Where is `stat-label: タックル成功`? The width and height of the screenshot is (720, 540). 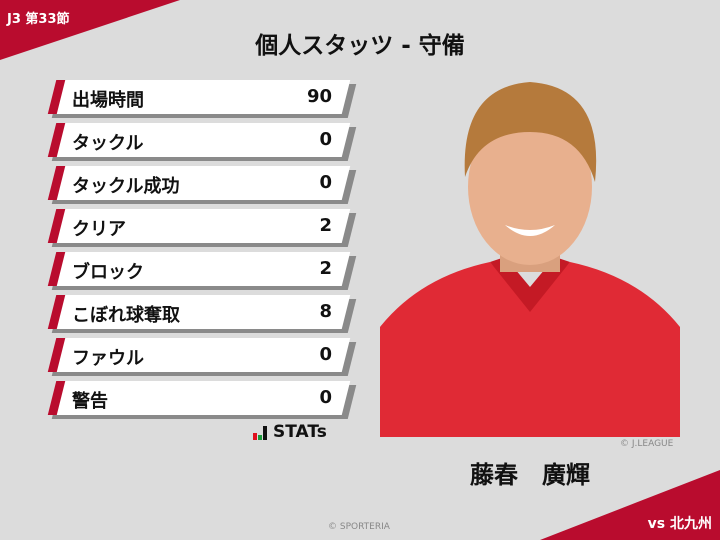
stat-label: タックル成功 is located at coordinates (126, 186).